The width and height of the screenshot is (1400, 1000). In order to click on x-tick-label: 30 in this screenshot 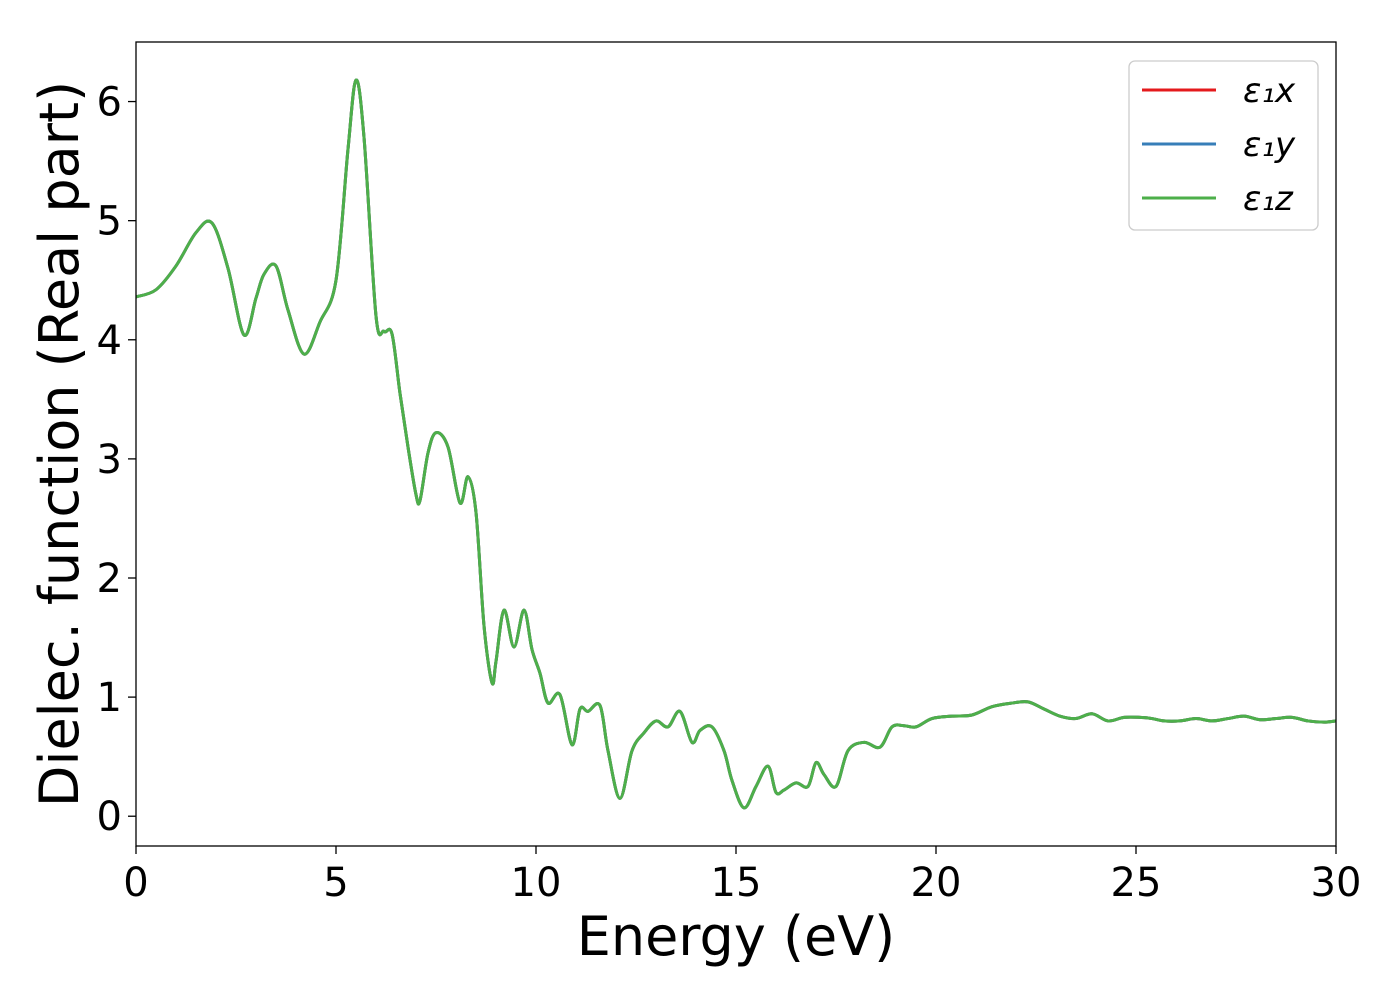, I will do `click(1336, 883)`.